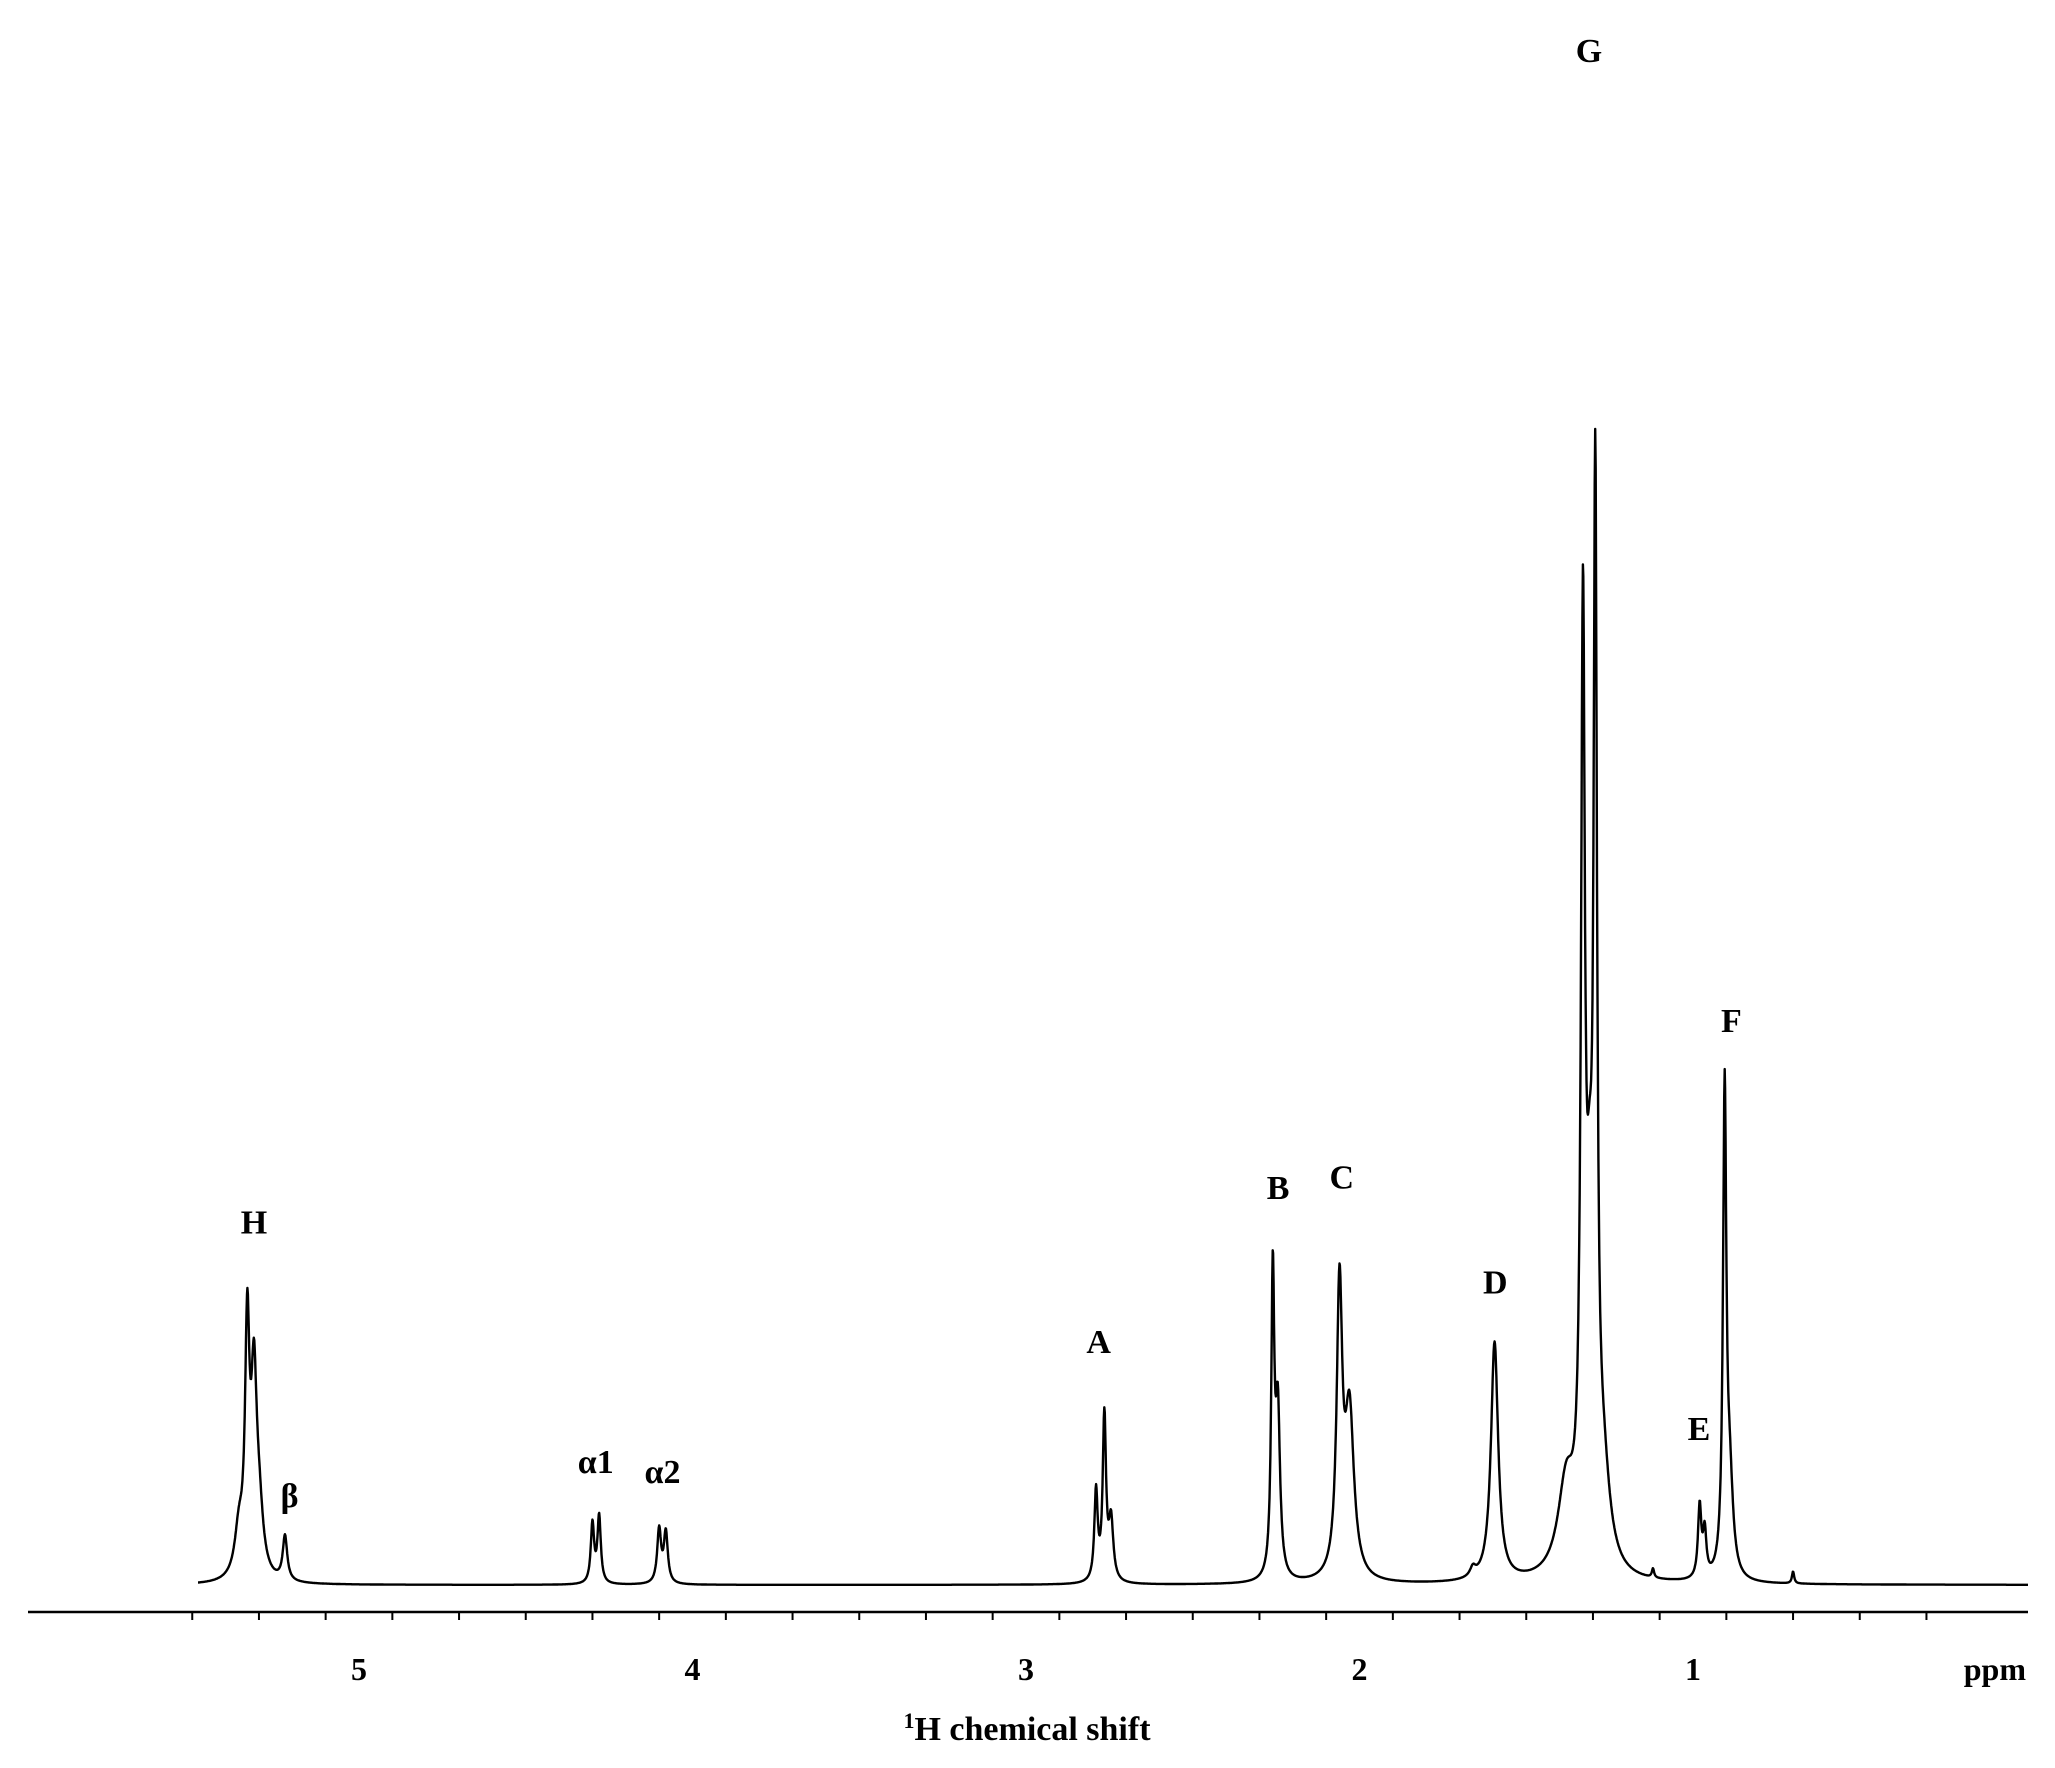  I want to click on x-axis-tick-labels: 5 4 3 2 1, so click(1026, 1669).